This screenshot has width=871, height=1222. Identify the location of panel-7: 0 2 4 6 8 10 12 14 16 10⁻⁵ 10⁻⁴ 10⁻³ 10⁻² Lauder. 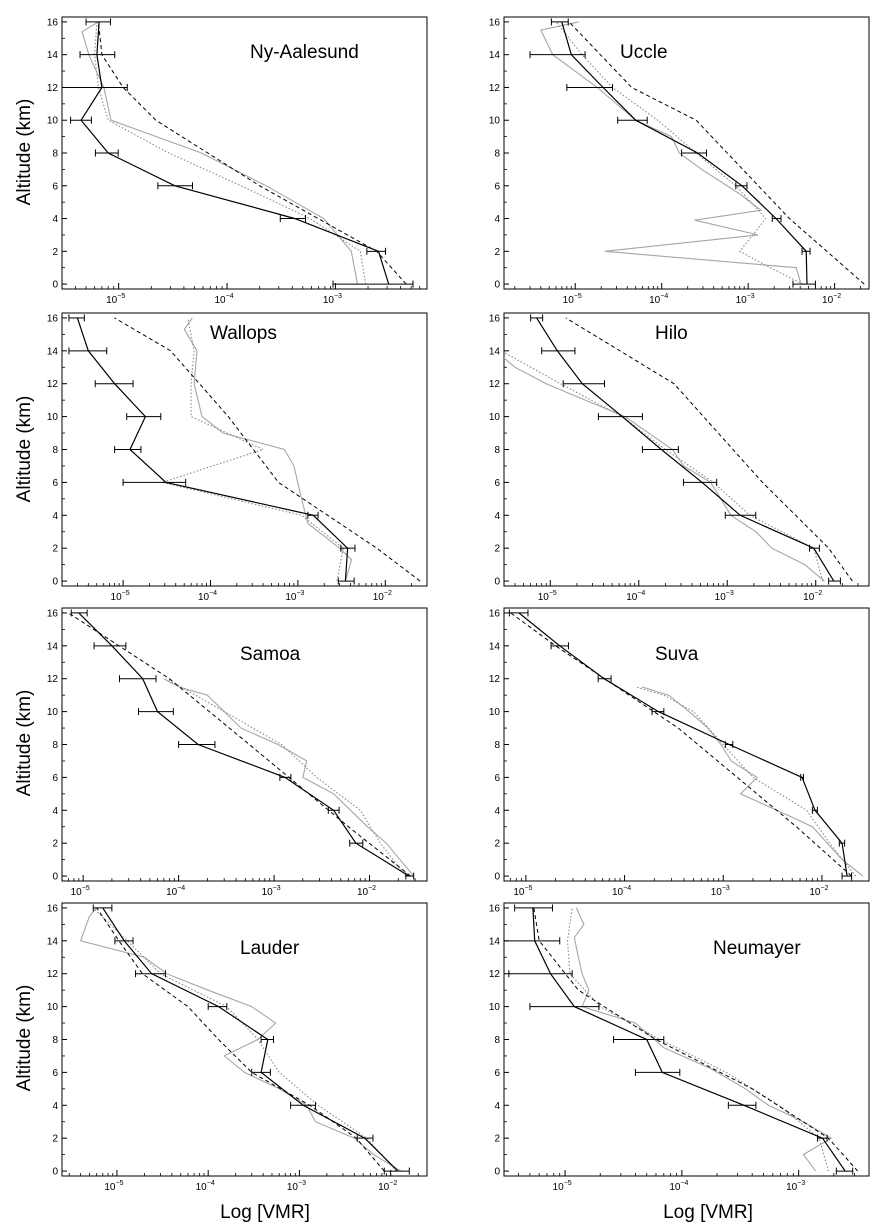
(237, 1047).